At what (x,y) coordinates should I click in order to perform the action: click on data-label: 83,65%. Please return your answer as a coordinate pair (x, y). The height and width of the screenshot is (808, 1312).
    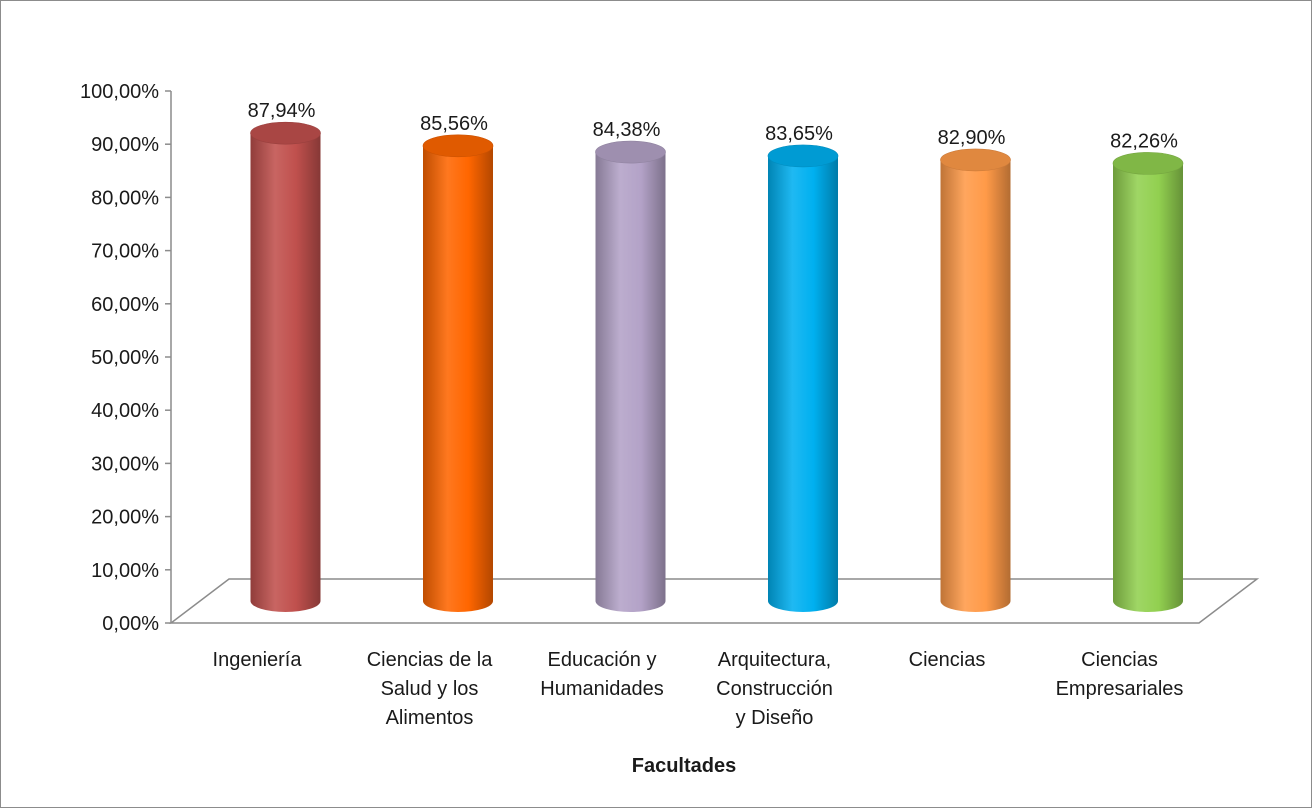
    Looking at the image, I should click on (799, 134).